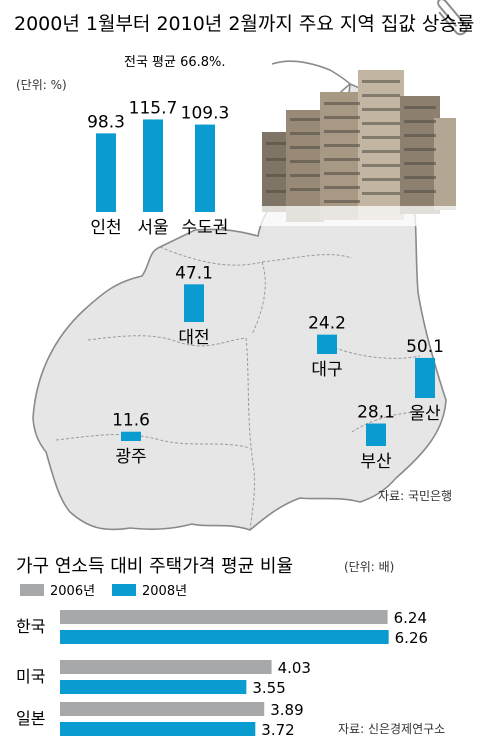 The height and width of the screenshot is (753, 478). I want to click on ratio-bar-미국-2008년, so click(153, 687).